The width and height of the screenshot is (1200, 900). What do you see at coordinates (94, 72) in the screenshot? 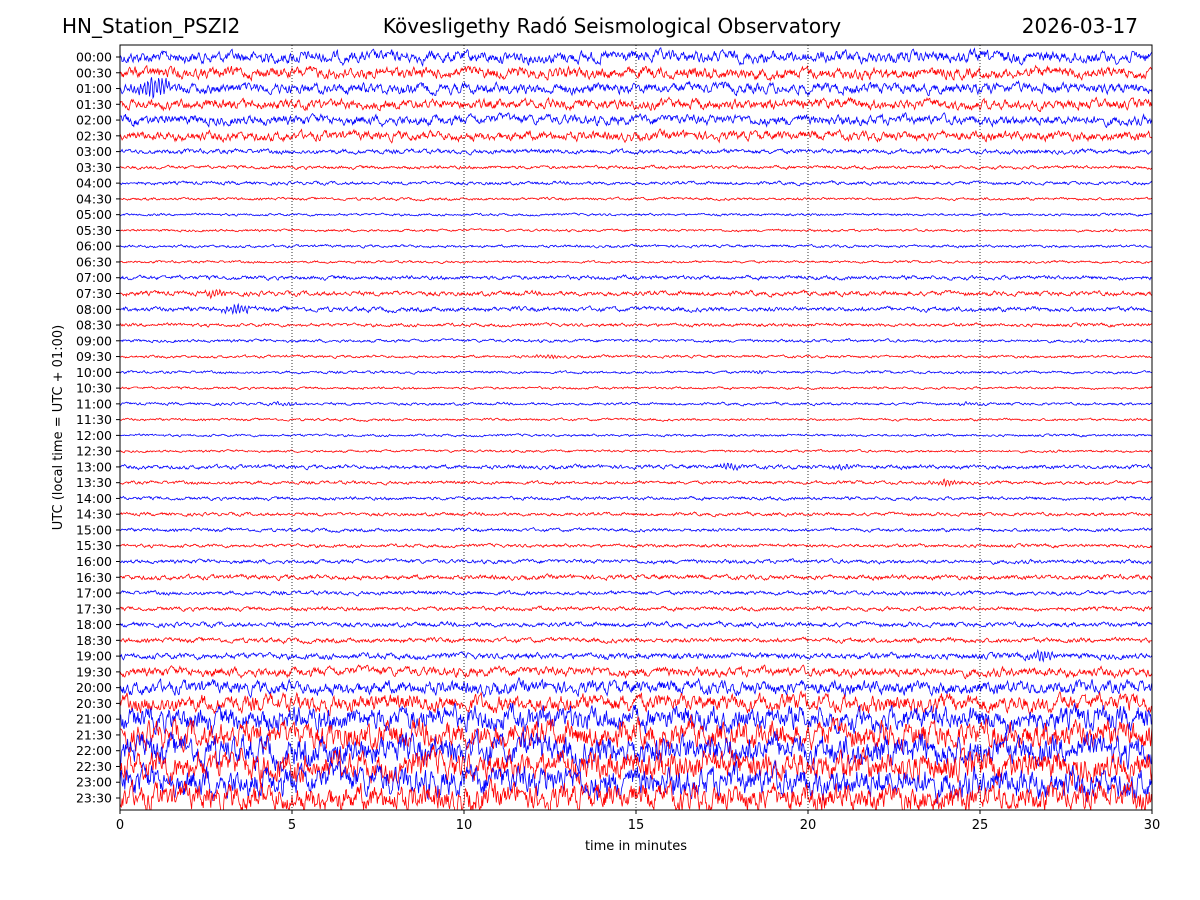
I see `y-tick-label: 00:30` at bounding box center [94, 72].